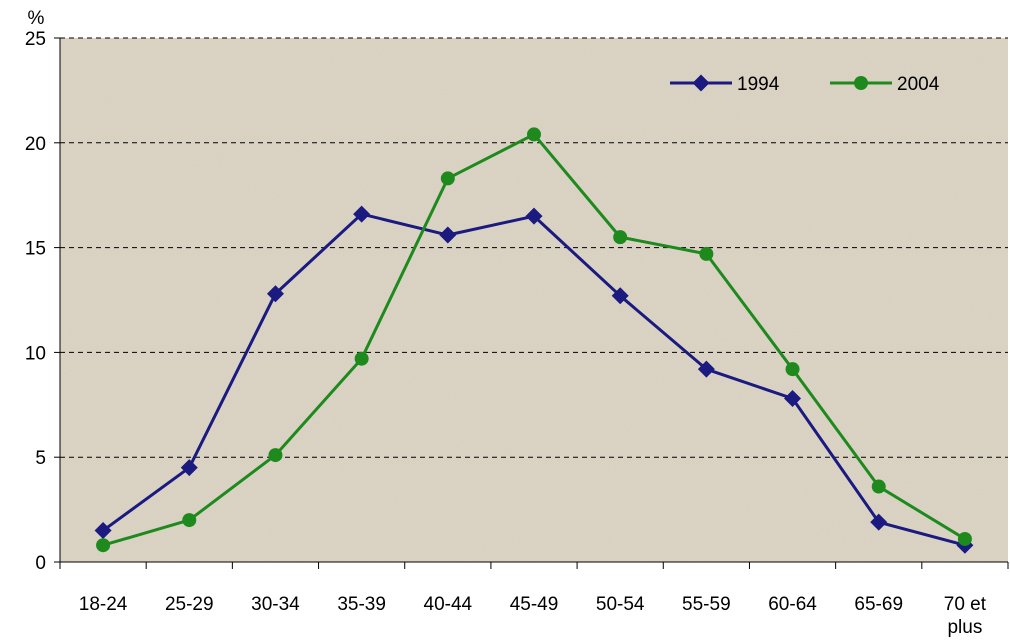  What do you see at coordinates (35, 249) in the screenshot?
I see `y-tick-label: 15` at bounding box center [35, 249].